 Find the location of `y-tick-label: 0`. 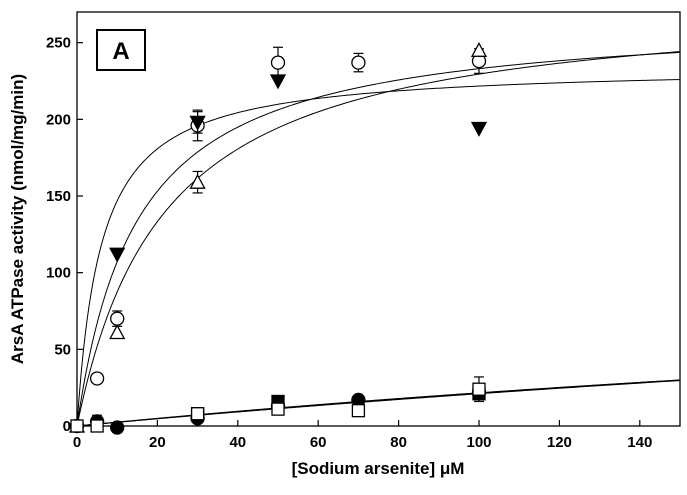

y-tick-label: 0 is located at coordinates (67, 426).